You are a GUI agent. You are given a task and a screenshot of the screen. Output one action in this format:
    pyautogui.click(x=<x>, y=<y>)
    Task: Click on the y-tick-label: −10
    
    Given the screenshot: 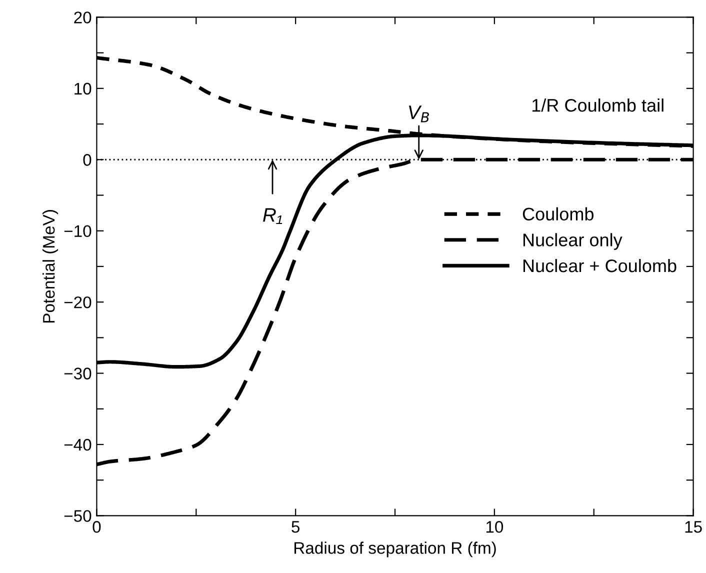 What is the action you would take?
    pyautogui.click(x=78, y=231)
    